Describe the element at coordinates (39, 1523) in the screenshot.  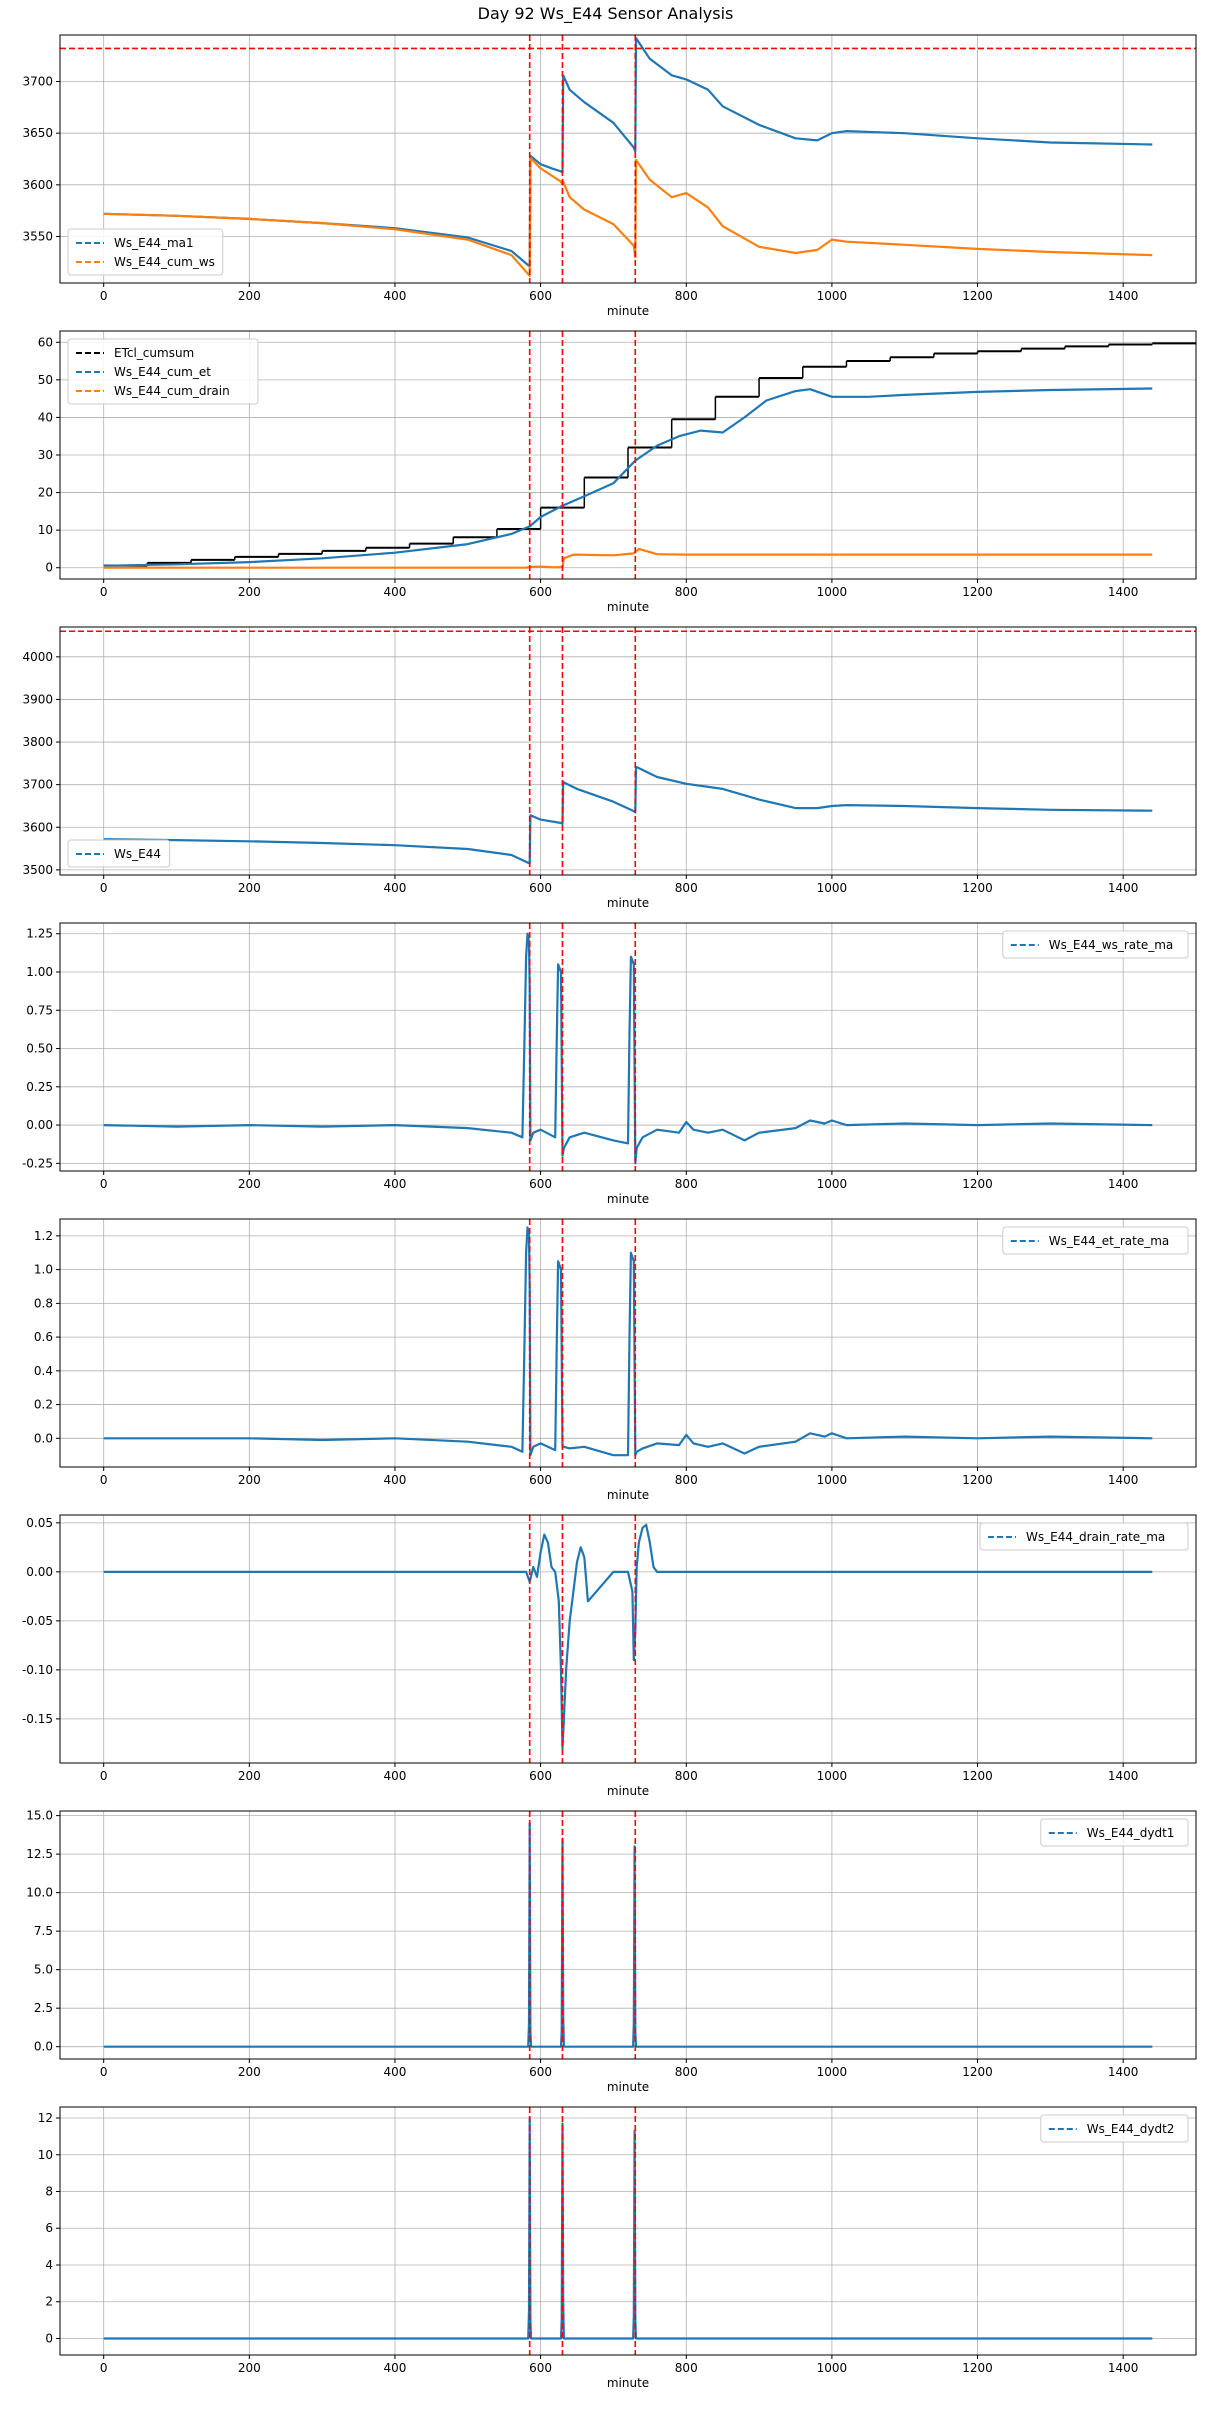
I see `y-tick-label: 0.05` at that location.